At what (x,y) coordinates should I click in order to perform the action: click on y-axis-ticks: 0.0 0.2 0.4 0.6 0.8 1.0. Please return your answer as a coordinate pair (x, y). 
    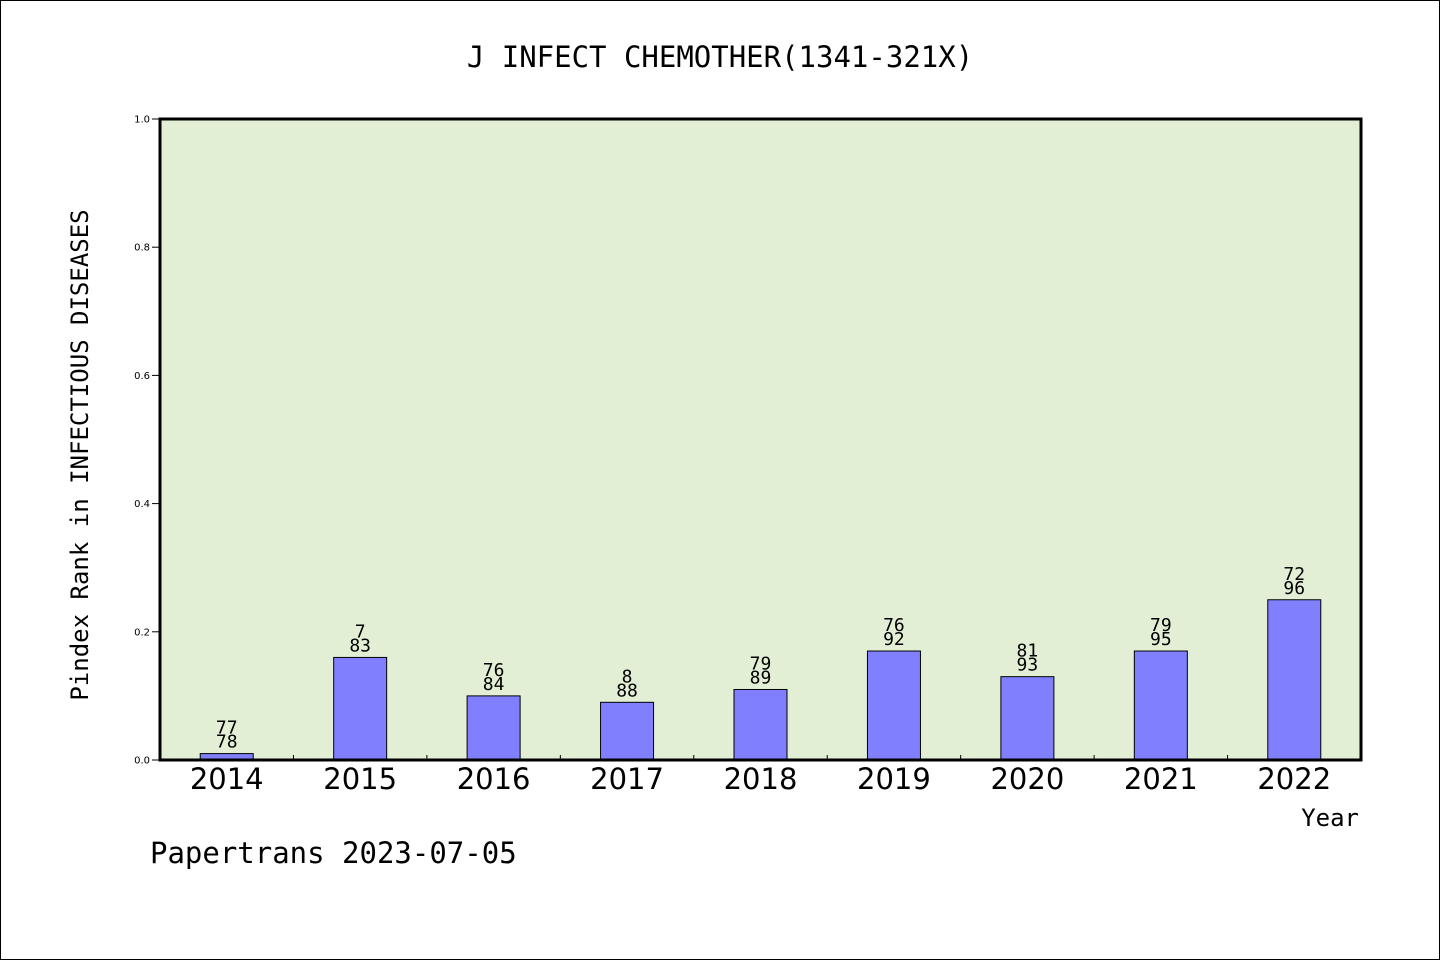
    Looking at the image, I should click on (147, 441).